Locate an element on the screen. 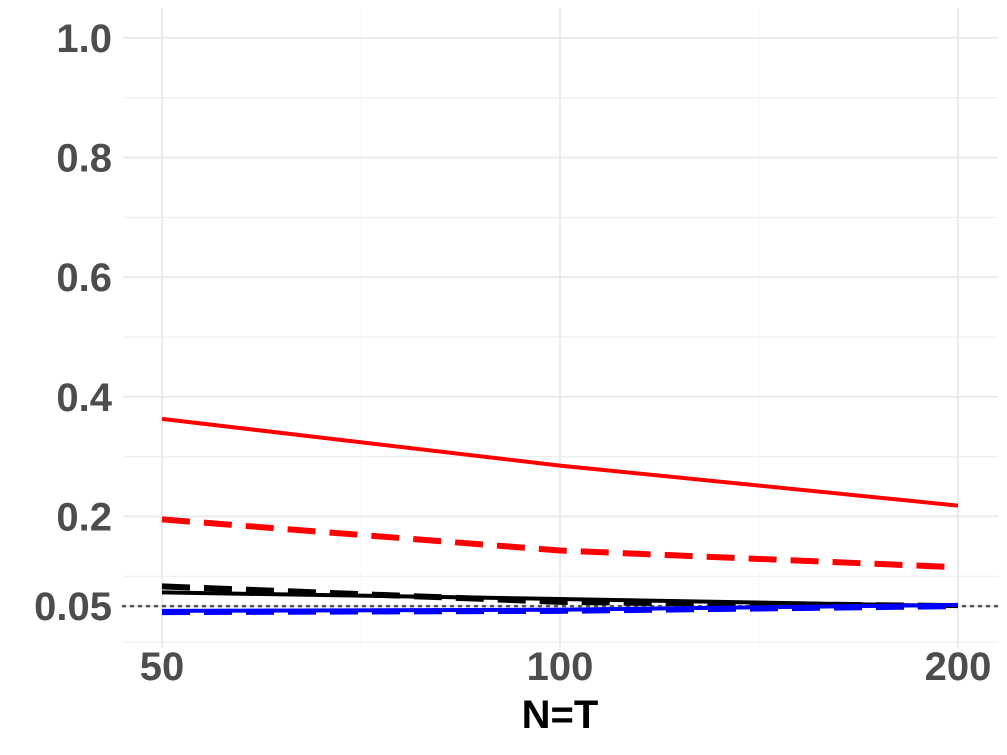 Image resolution: width=1007 pixels, height=755 pixels. y-tick-label-5: 1.0 is located at coordinates (84, 39).